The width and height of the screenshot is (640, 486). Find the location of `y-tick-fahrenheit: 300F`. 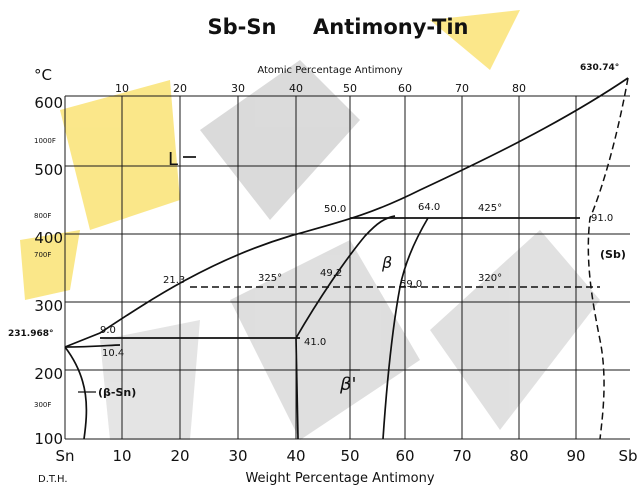

y-tick-fahrenheit: 300F is located at coordinates (42, 405).